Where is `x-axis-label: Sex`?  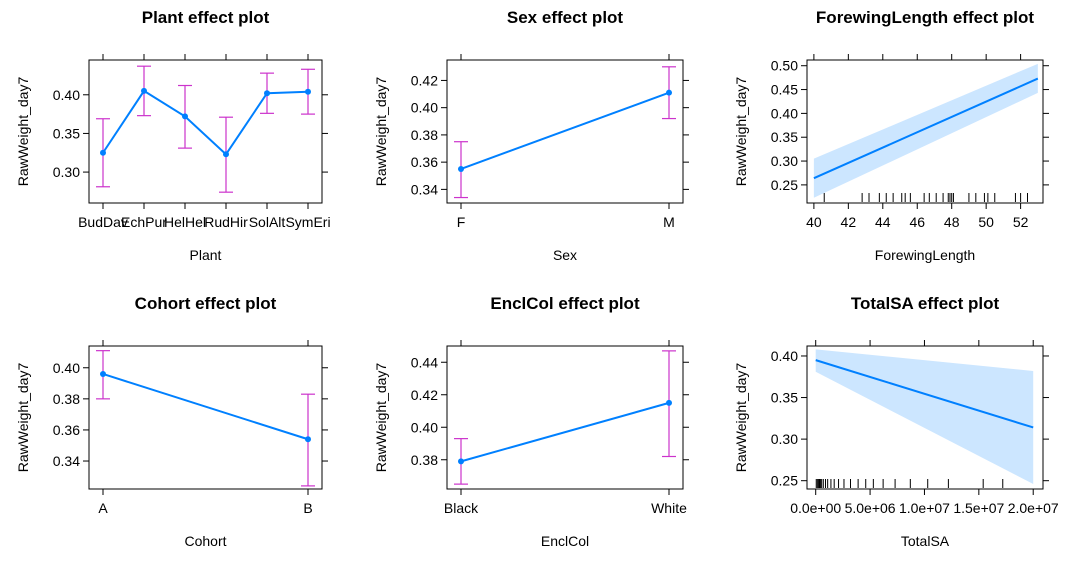 x-axis-label: Sex is located at coordinates (565, 255).